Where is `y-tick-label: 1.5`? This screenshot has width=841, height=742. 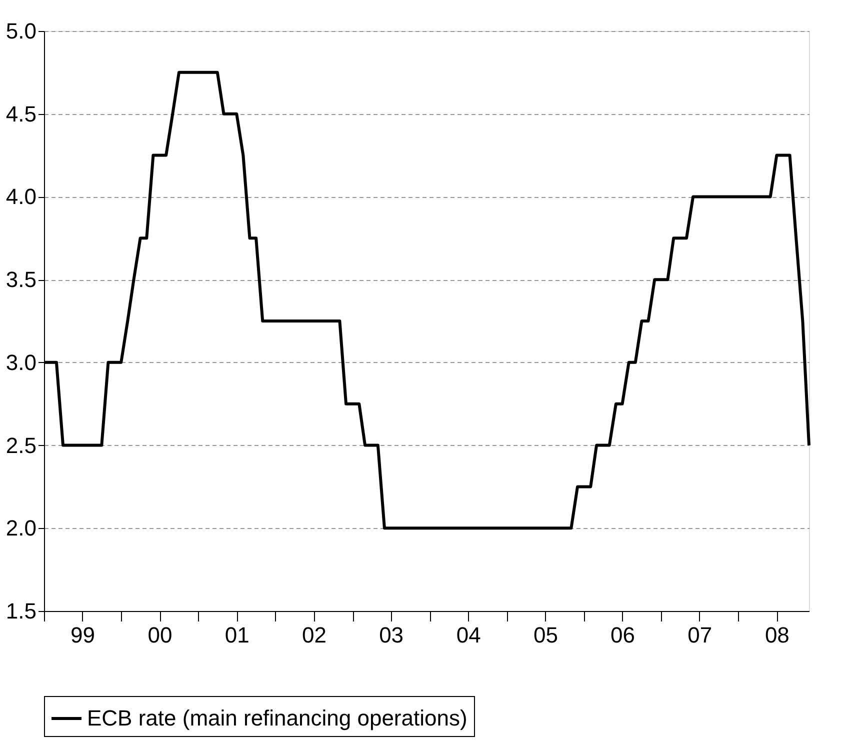 y-tick-label: 1.5 is located at coordinates (21, 611).